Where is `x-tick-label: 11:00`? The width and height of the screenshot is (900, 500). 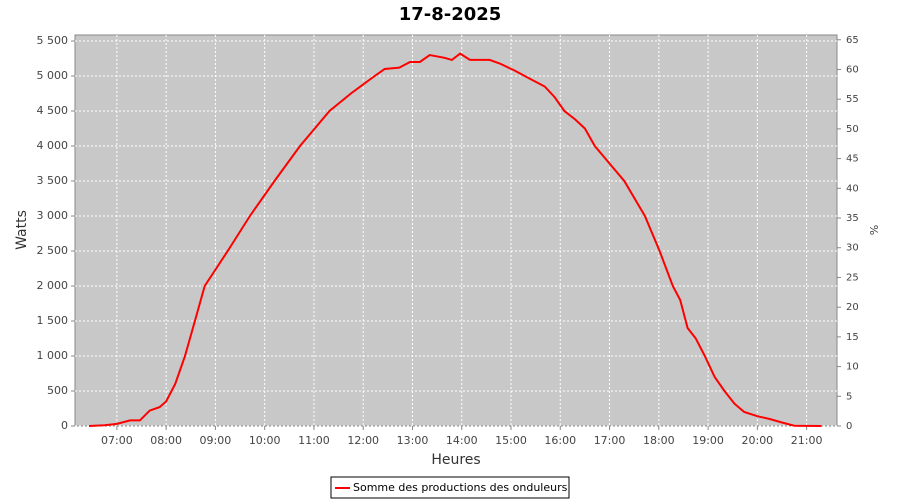 x-tick-label: 11:00 is located at coordinates (314, 440).